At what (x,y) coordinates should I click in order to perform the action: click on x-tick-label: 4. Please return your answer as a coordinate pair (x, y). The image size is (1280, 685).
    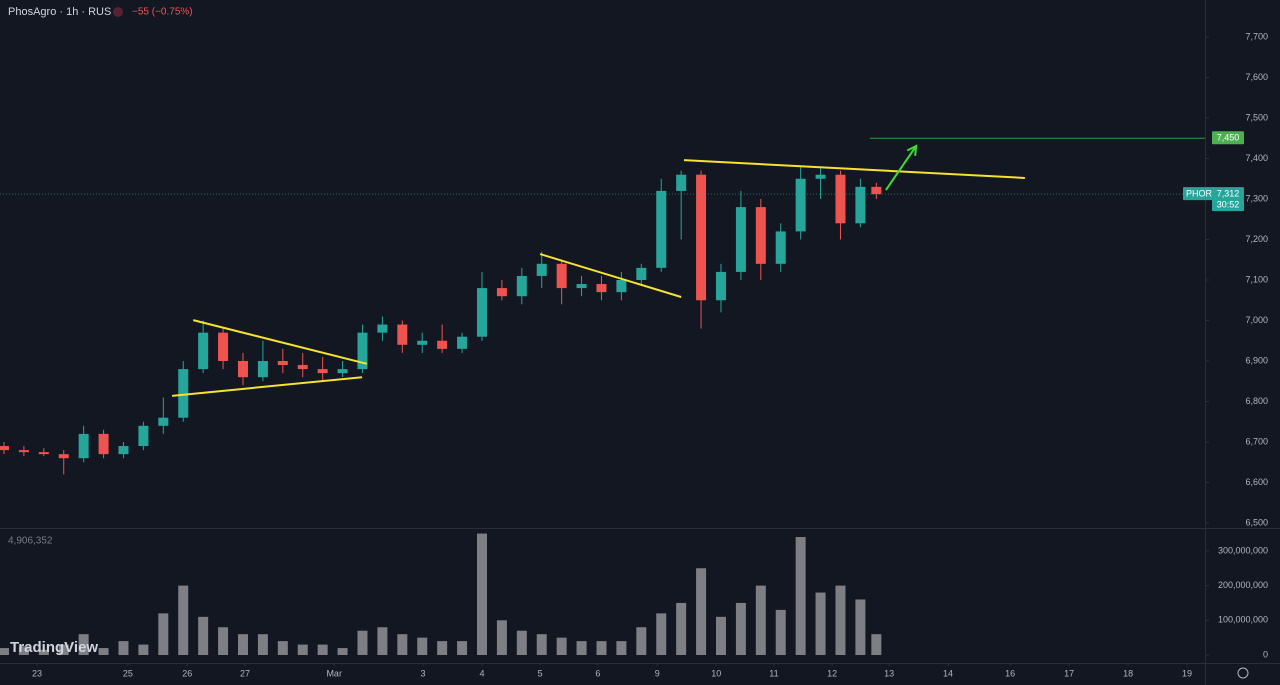
    Looking at the image, I should click on (481, 673).